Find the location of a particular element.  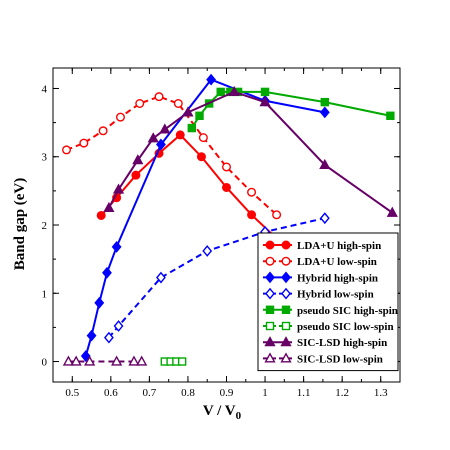

legend-item: Hybrid high-spin is located at coordinates (320, 277).